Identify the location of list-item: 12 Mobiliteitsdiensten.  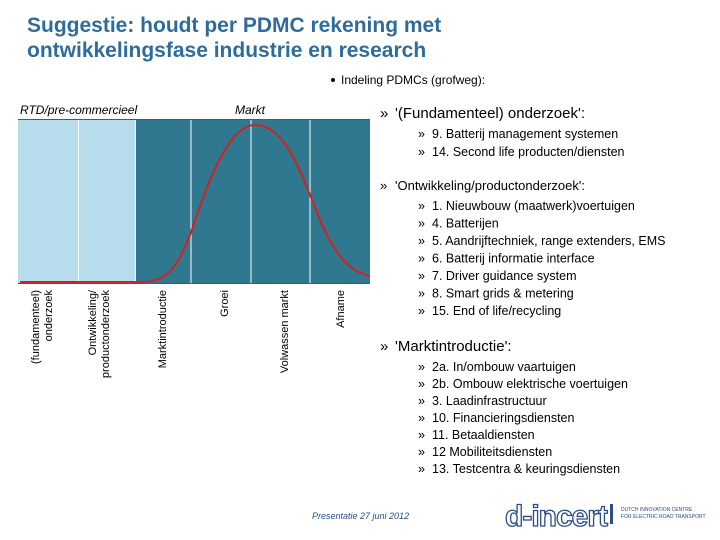
(492, 452).